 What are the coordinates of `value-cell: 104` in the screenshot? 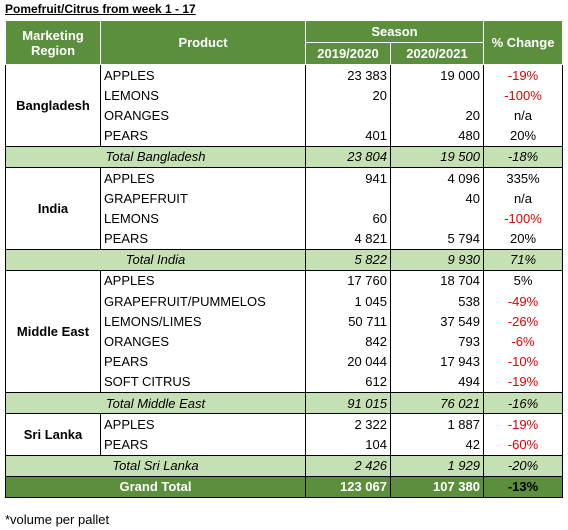 It's located at (348, 445).